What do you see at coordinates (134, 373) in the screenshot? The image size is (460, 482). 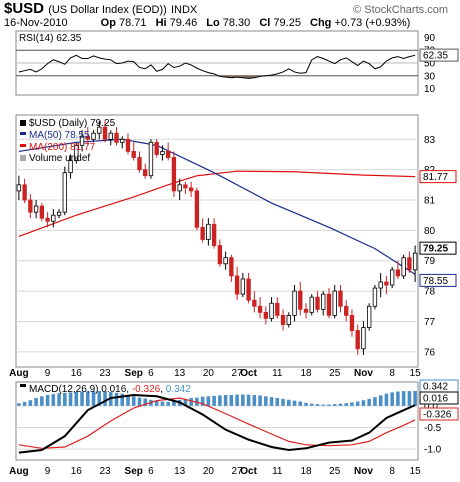 I see `x-tick-label: Sep` at bounding box center [134, 373].